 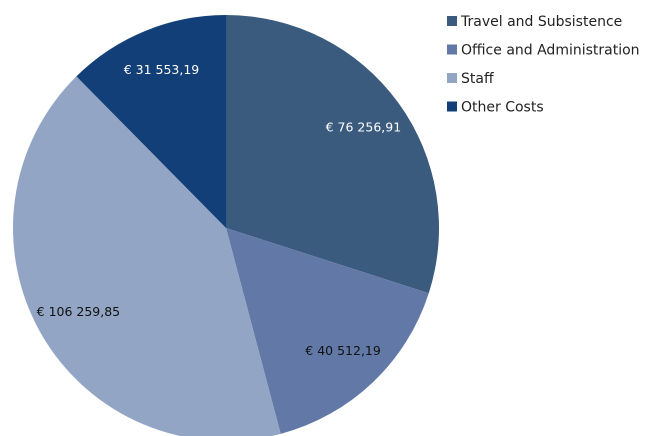 What do you see at coordinates (364, 126) in the screenshot?
I see `data-label: € 76 256,91` at bounding box center [364, 126].